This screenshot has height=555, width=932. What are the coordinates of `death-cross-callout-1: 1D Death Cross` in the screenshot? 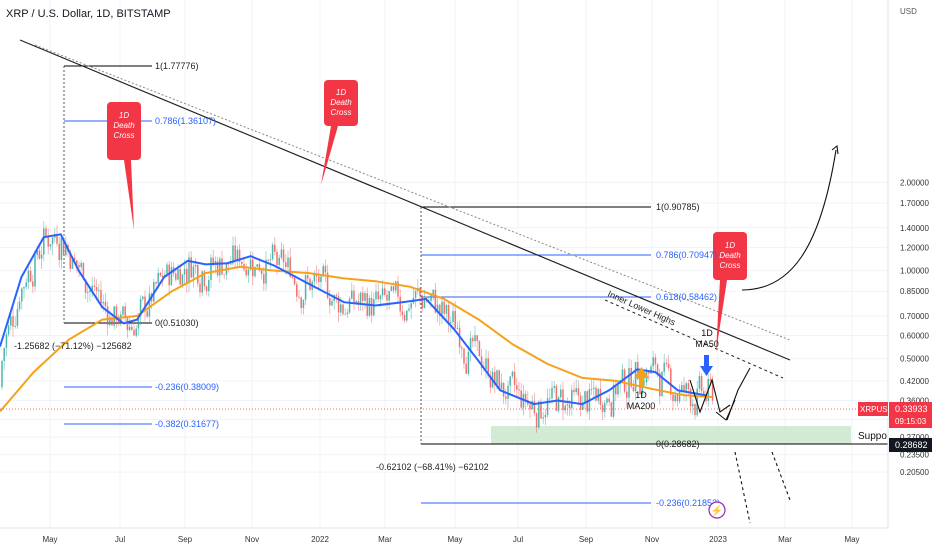 It's located at (124, 166).